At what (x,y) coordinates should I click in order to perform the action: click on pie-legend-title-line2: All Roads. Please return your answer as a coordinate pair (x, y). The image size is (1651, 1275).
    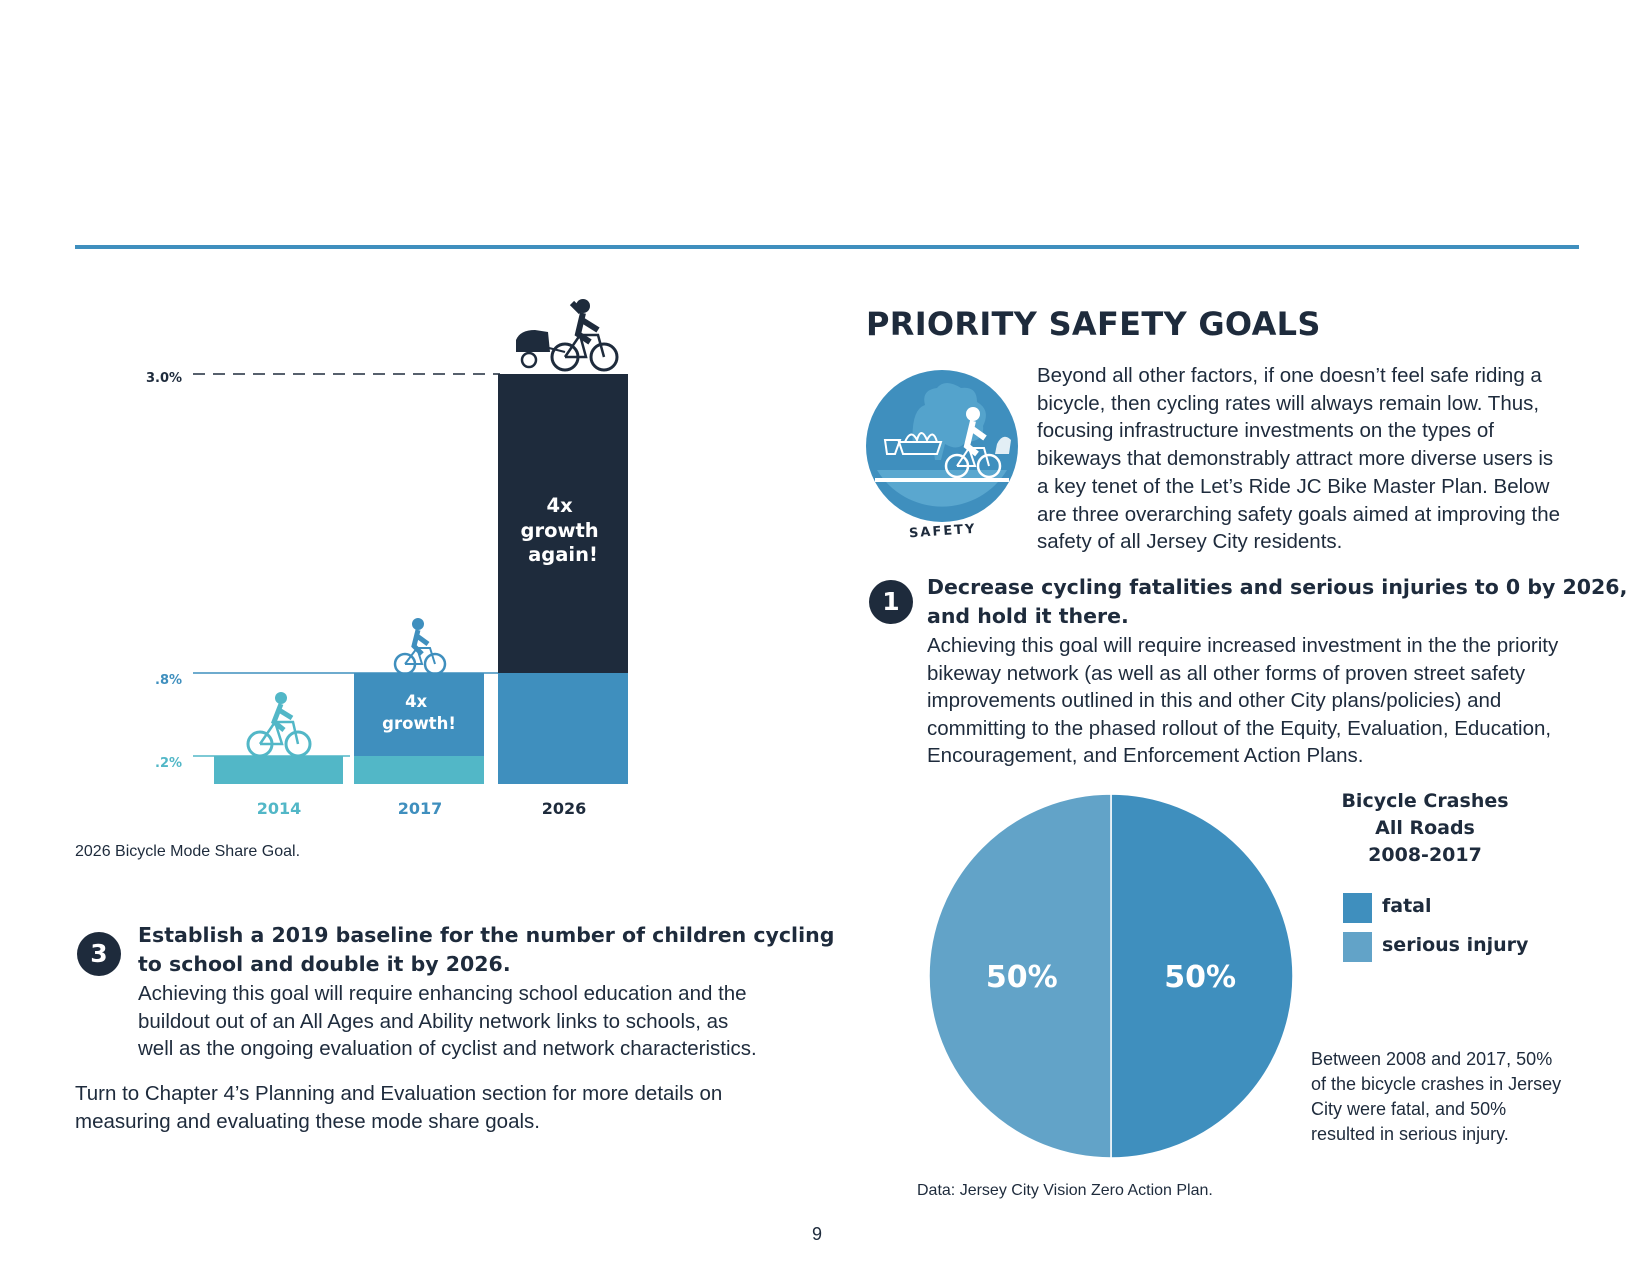
    Looking at the image, I should click on (1425, 828).